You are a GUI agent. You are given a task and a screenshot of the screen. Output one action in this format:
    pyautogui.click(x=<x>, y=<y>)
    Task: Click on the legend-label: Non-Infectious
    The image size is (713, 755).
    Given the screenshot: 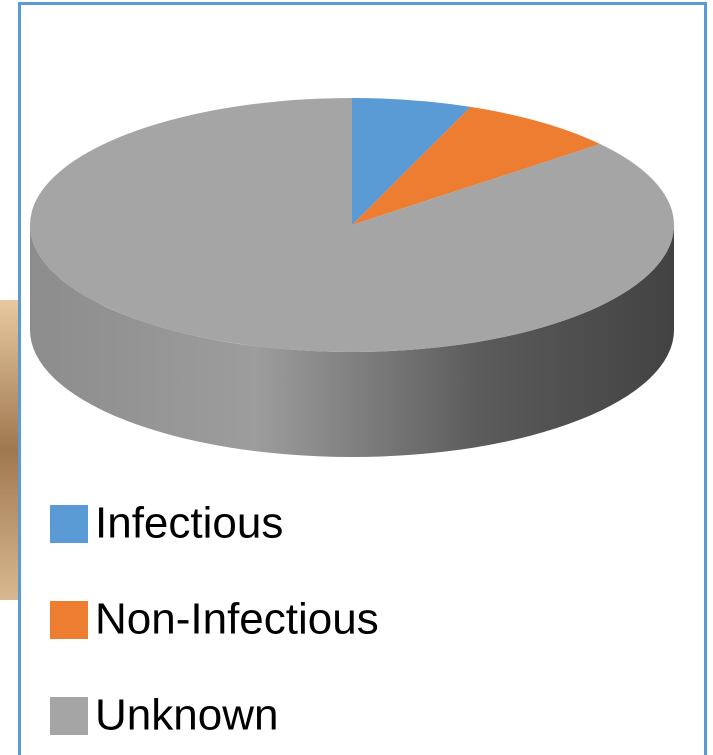 What is the action you would take?
    pyautogui.click(x=237, y=619)
    